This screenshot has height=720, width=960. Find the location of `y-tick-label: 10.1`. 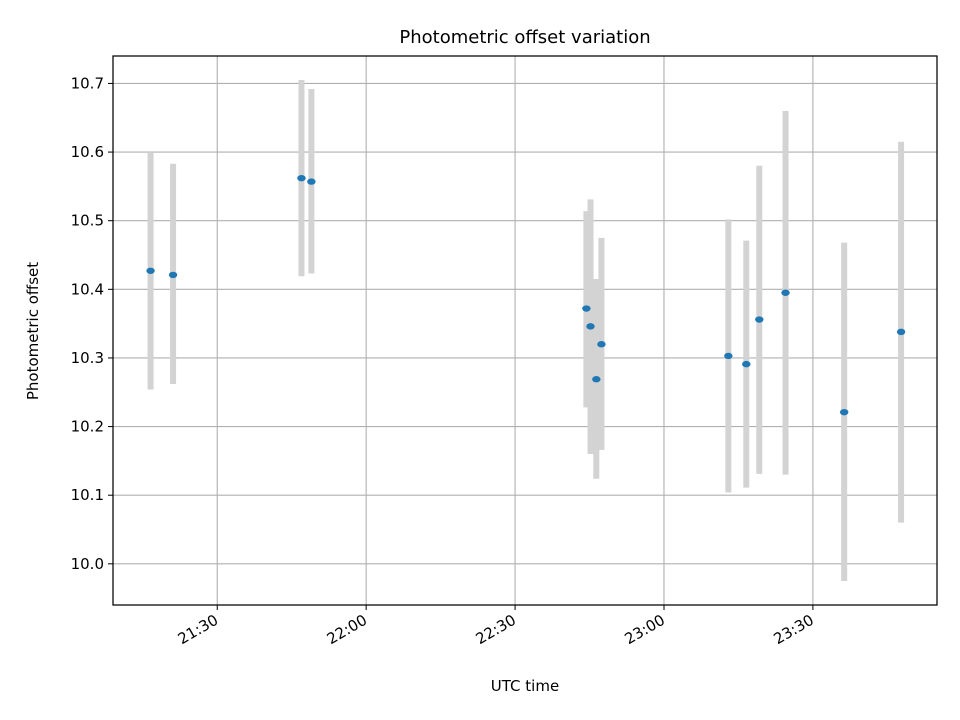

y-tick-label: 10.1 is located at coordinates (87, 495).